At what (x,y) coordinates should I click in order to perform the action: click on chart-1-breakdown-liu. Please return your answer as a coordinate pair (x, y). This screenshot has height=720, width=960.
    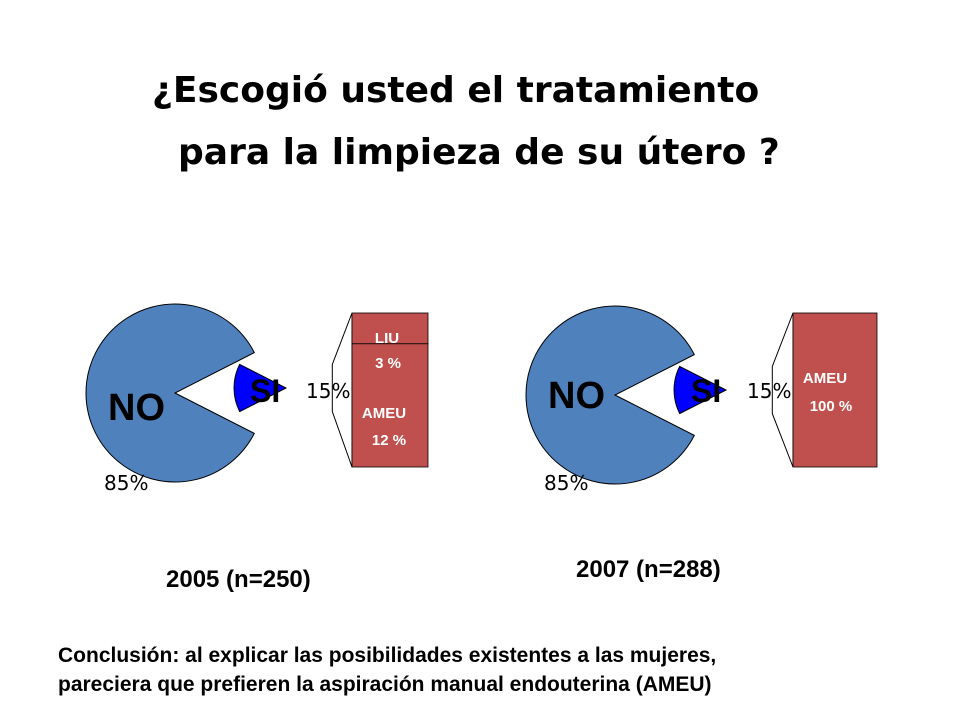
    Looking at the image, I should click on (390, 328).